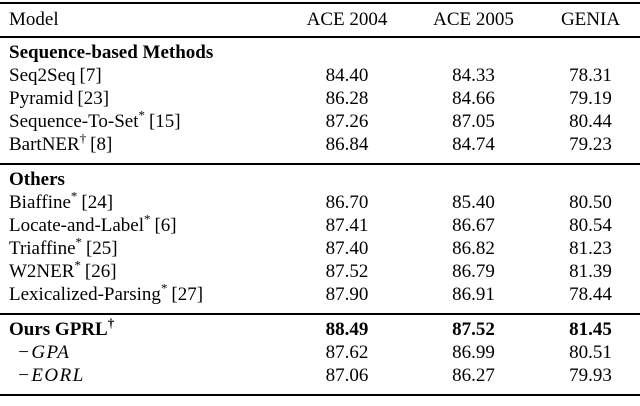 The image size is (640, 406). Describe the element at coordinates (40, 202) in the screenshot. I see `model-name: Biaffine` at that location.